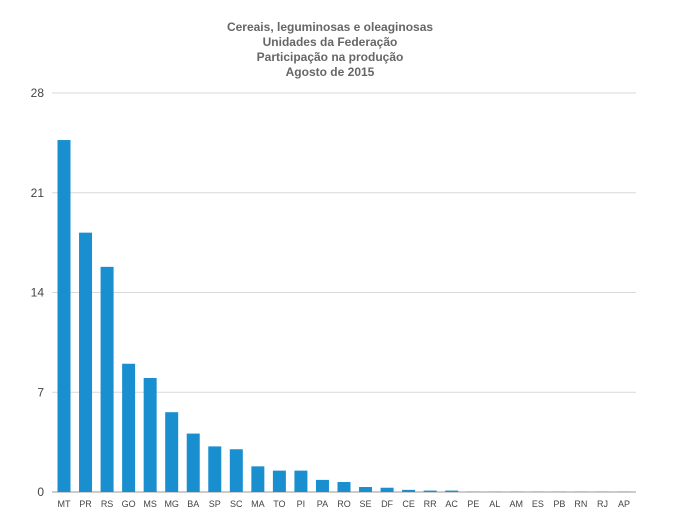 The width and height of the screenshot is (700, 532). What do you see at coordinates (322, 504) in the screenshot?
I see `x-tick-label-pa: PA` at bounding box center [322, 504].